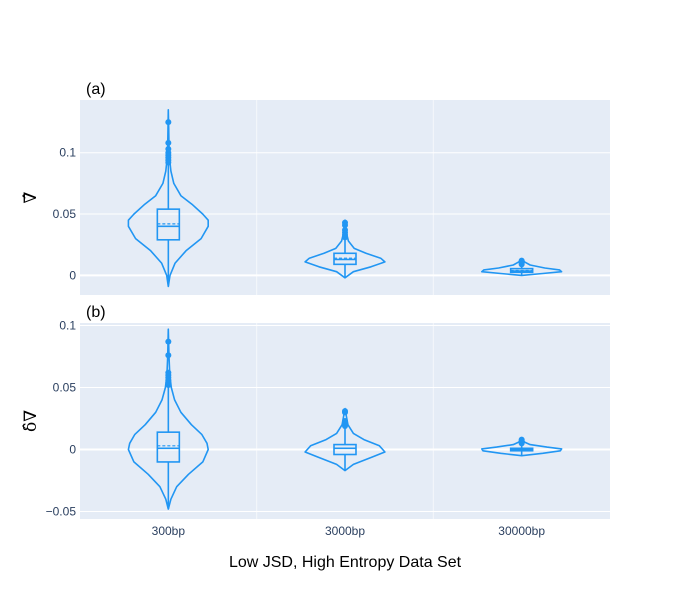 The width and height of the screenshot is (690, 600). What do you see at coordinates (31, 421) in the screenshot?
I see `y-axis-title: δ̂∇` at bounding box center [31, 421].